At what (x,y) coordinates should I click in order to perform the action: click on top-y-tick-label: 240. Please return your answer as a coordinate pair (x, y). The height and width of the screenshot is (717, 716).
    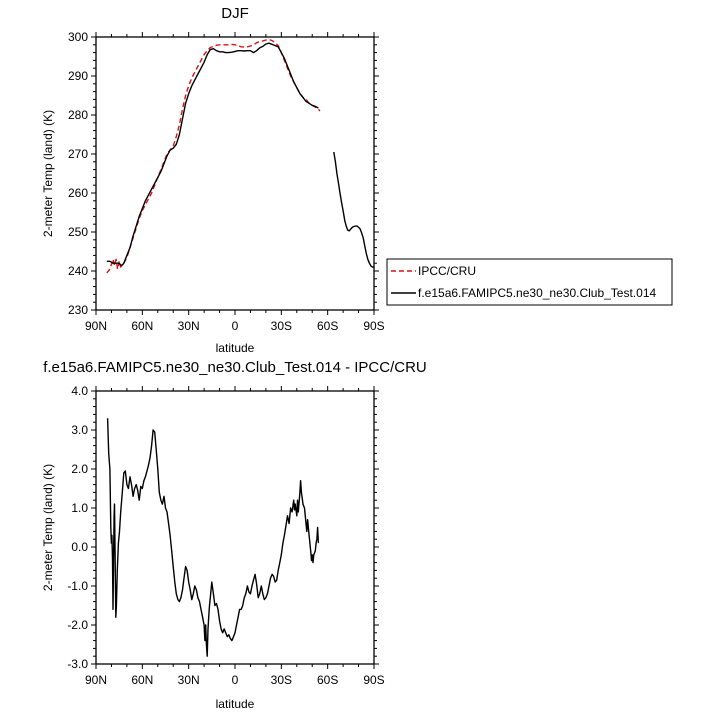
    Looking at the image, I should click on (78, 271).